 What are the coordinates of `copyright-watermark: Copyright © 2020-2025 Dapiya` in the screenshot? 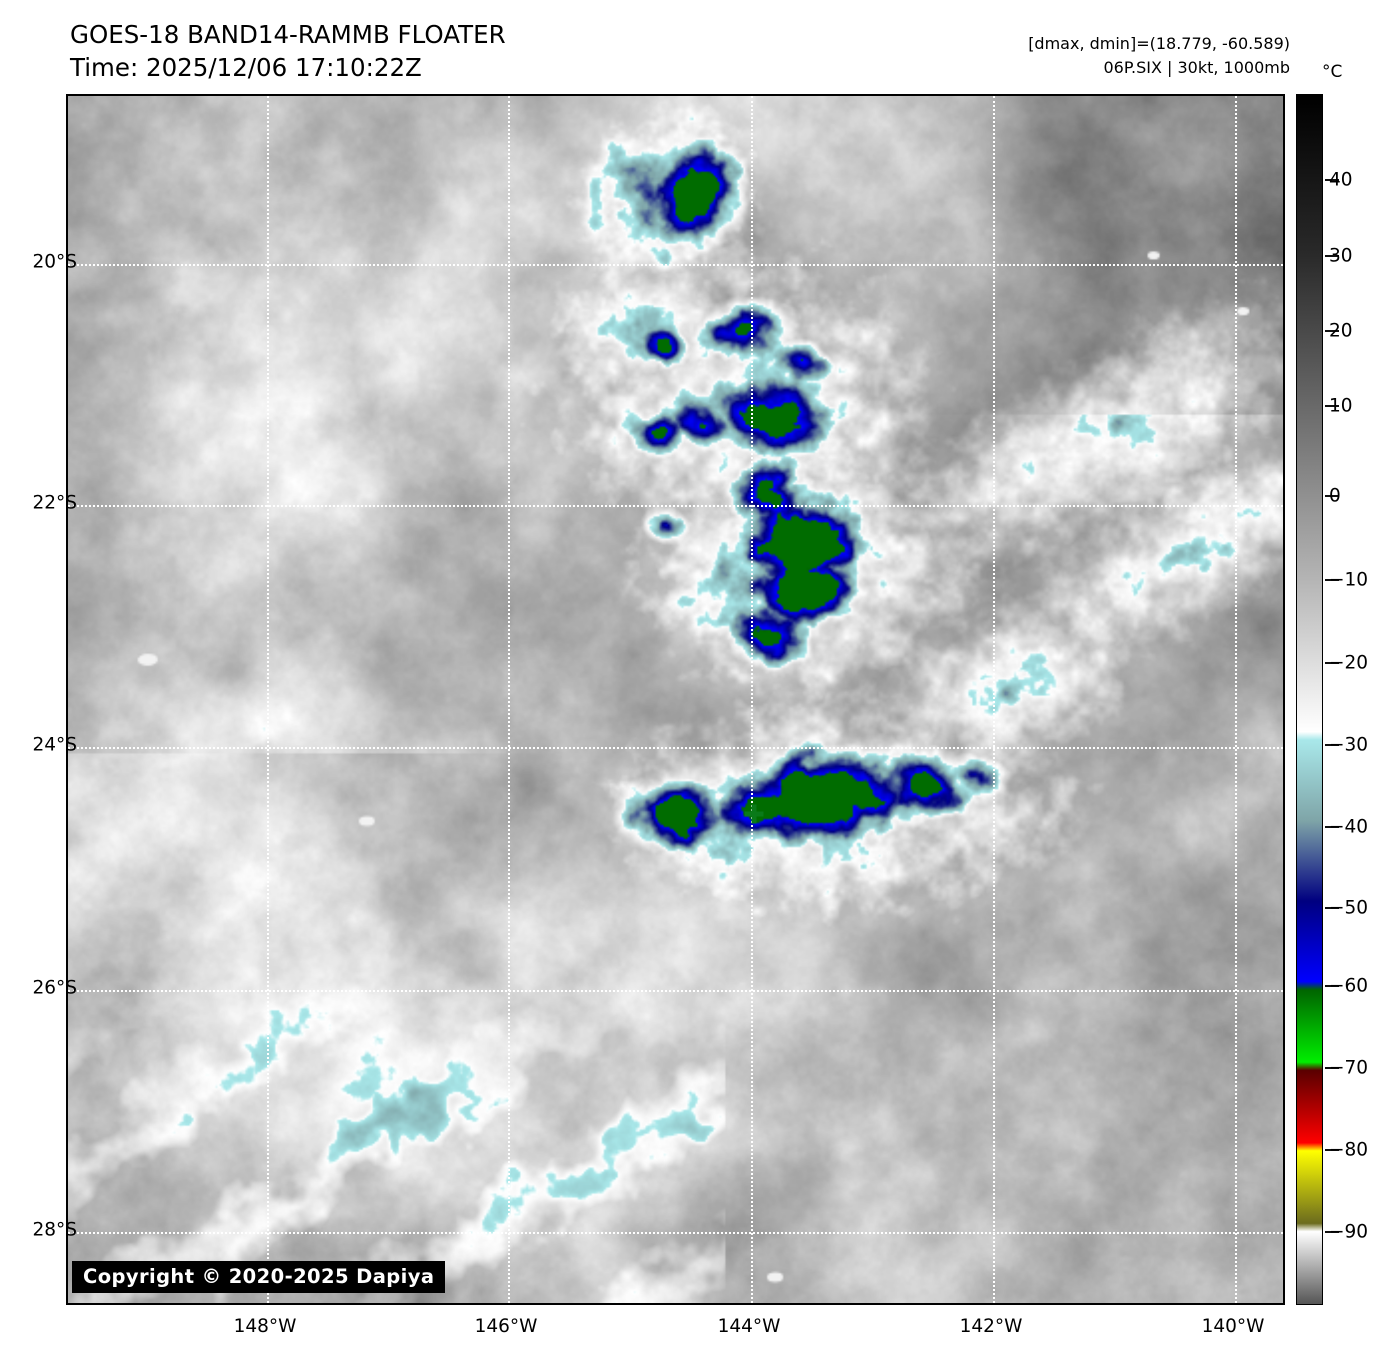 It's located at (259, 1277).